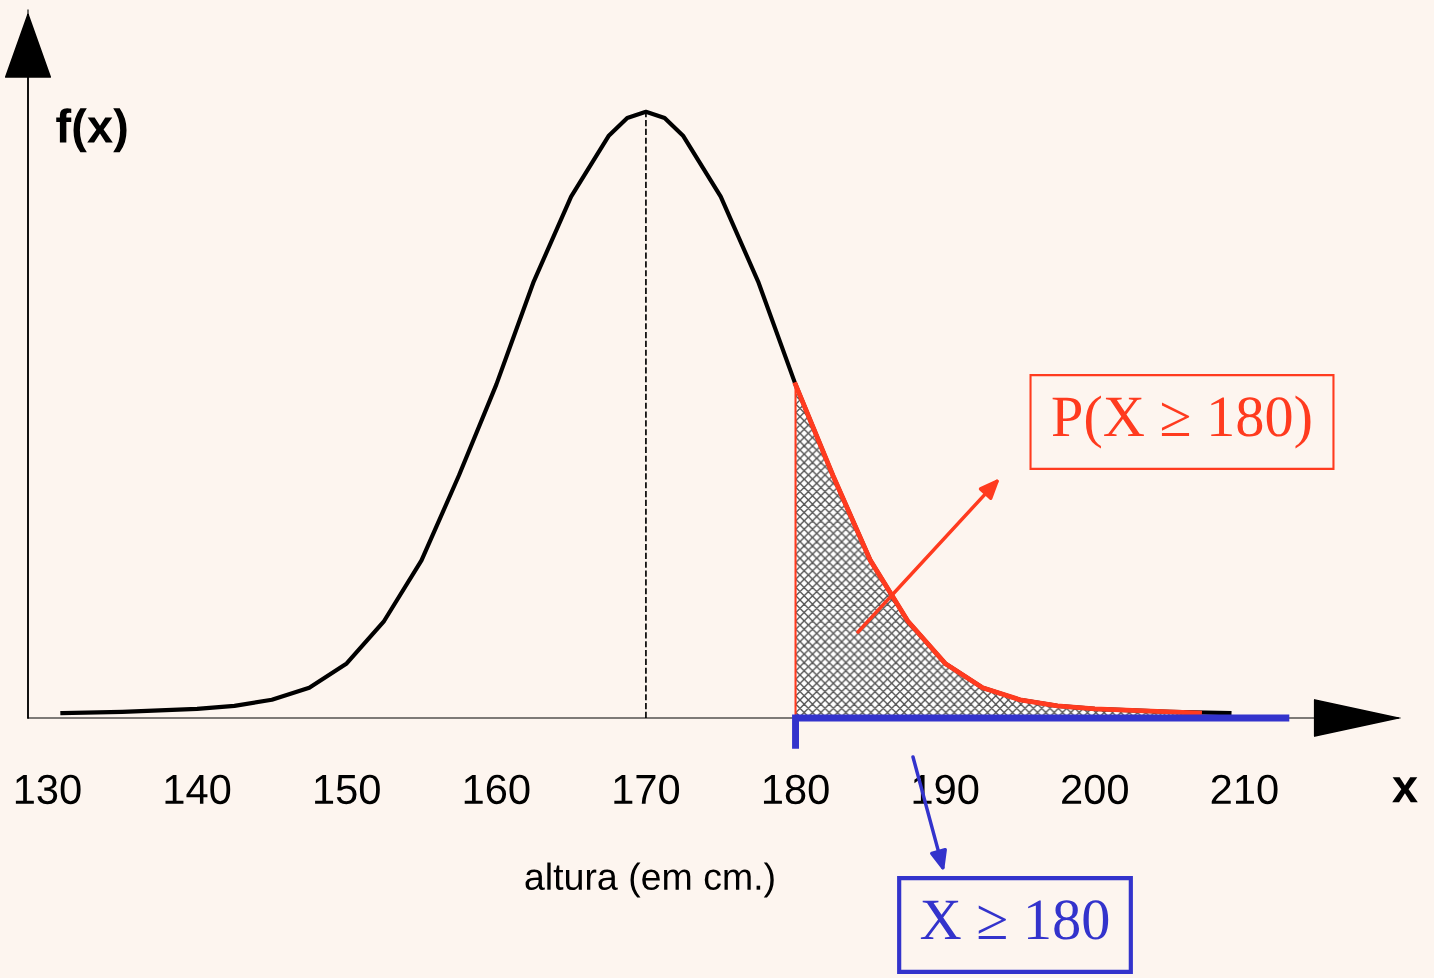 The width and height of the screenshot is (1434, 978). Describe the element at coordinates (91, 130) in the screenshot. I see `y-axis-title: f(x)` at that location.